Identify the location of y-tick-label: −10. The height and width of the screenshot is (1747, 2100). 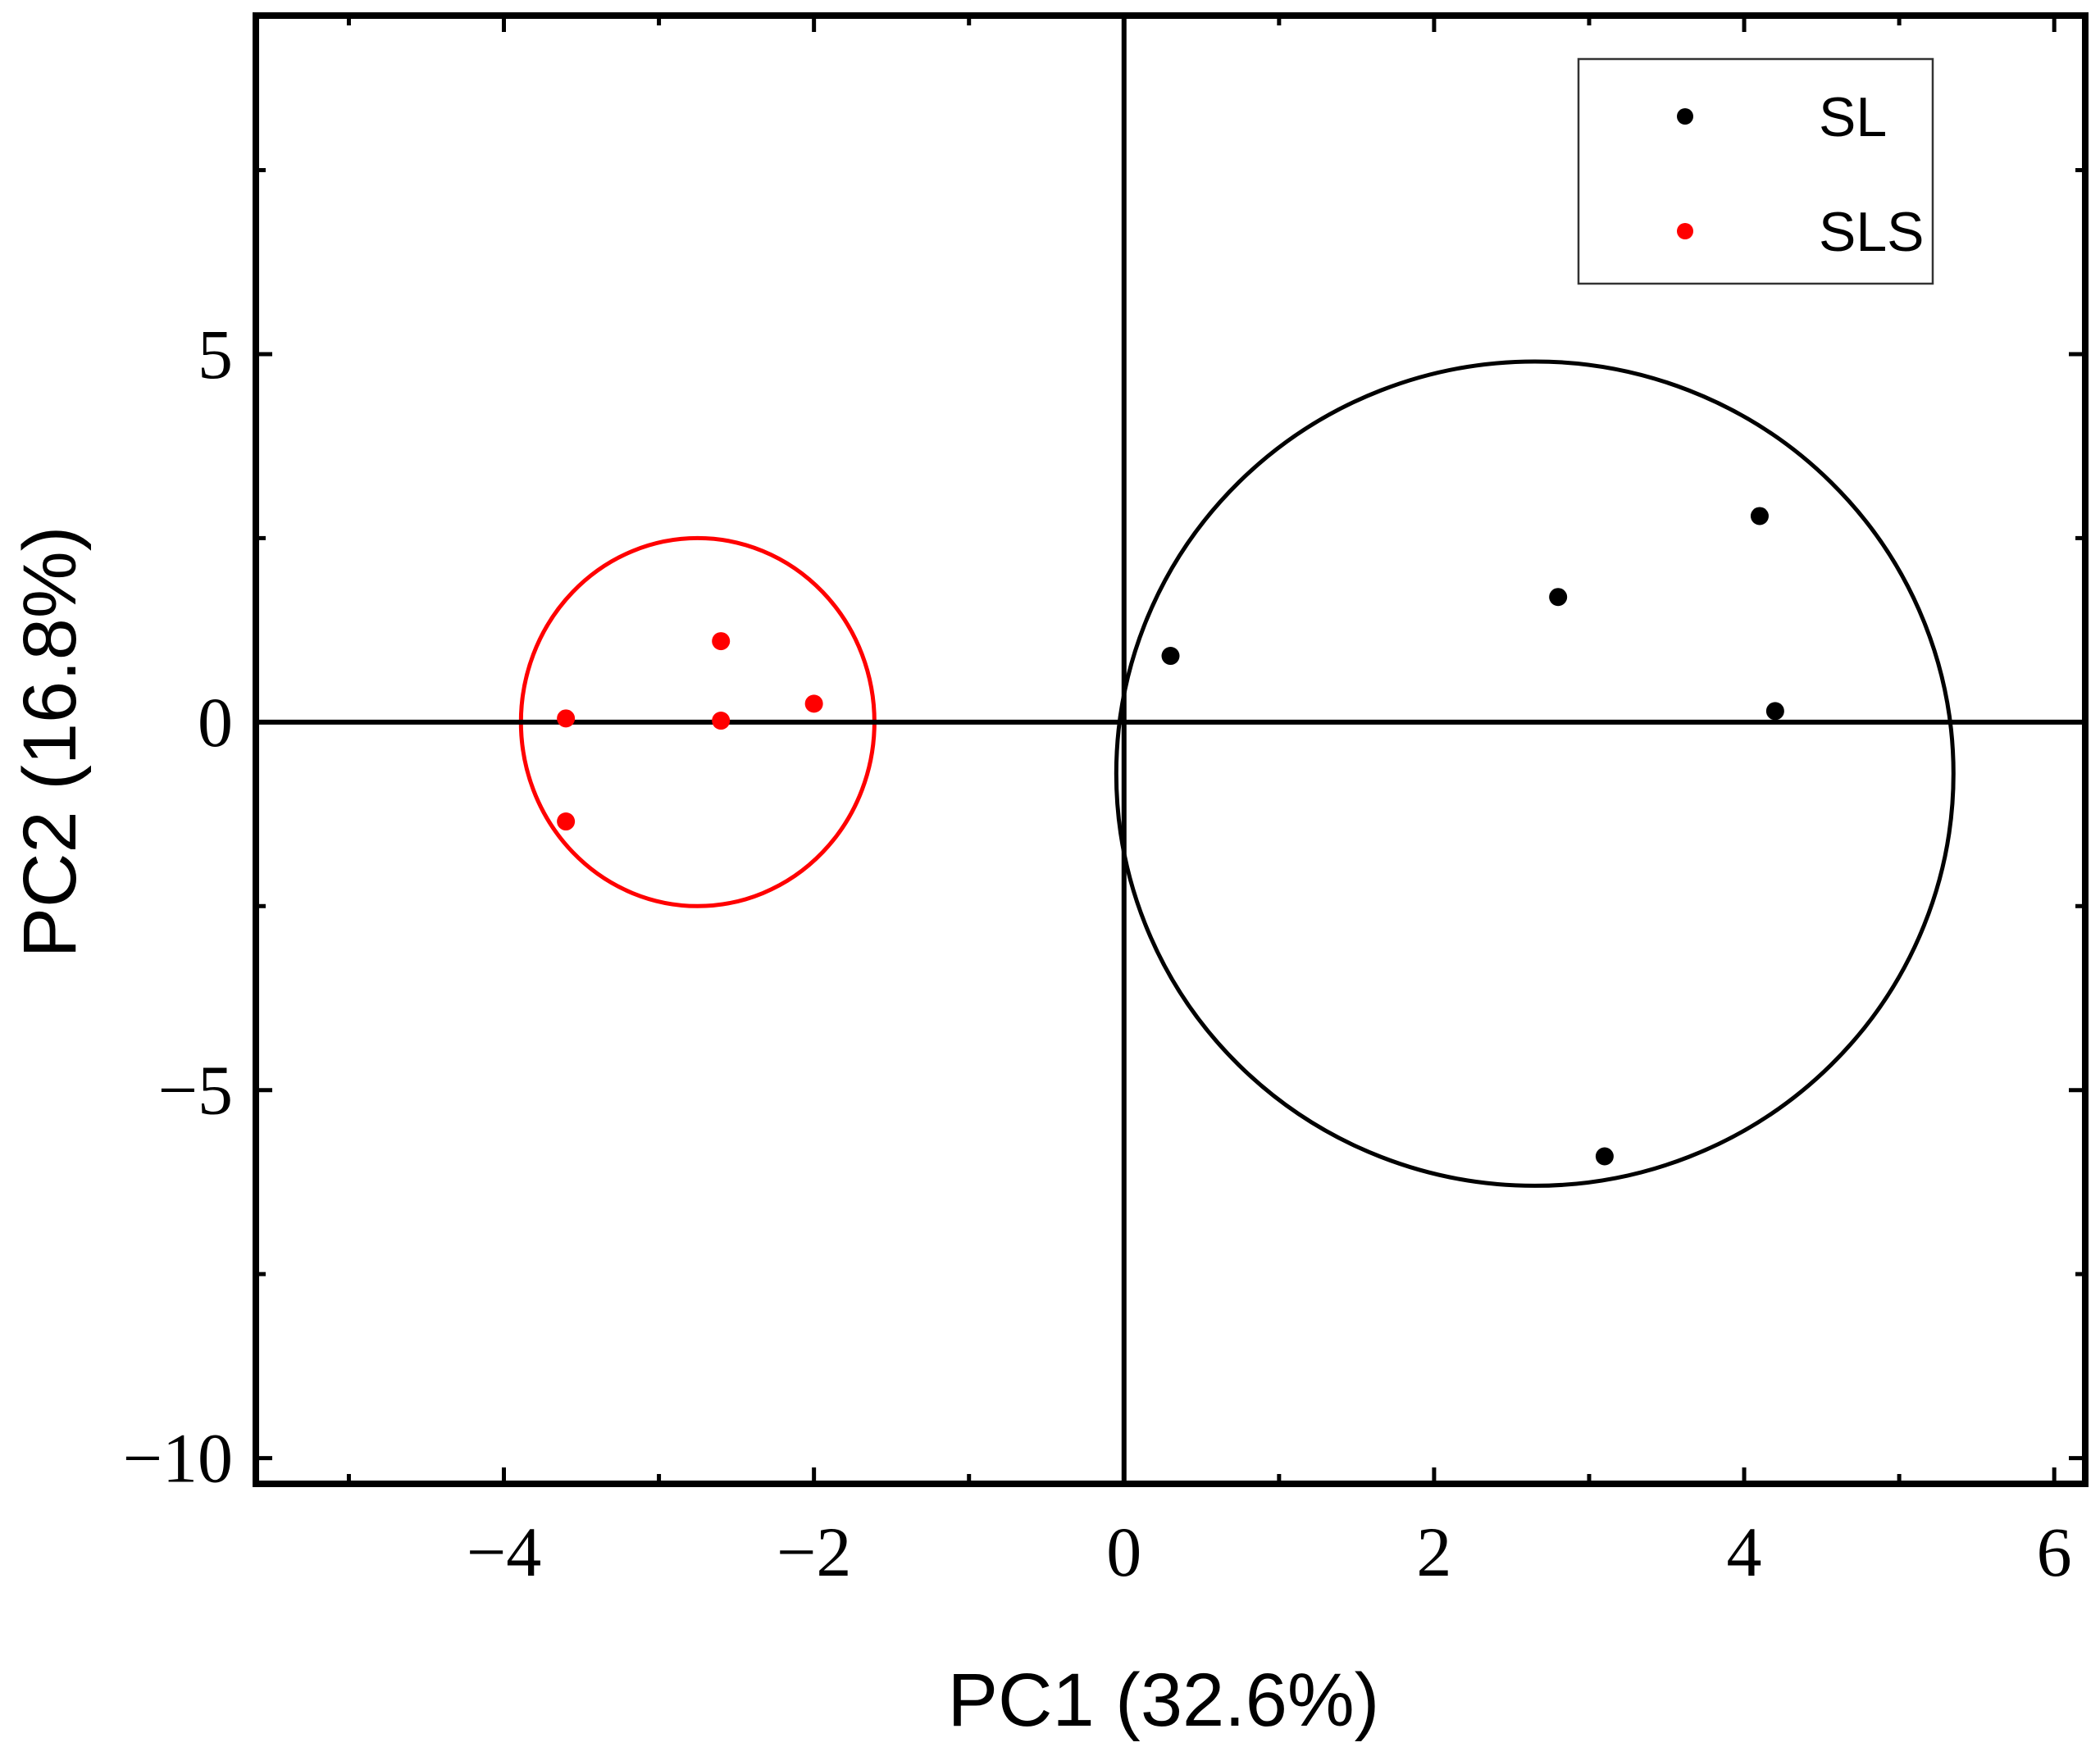
(177, 1458).